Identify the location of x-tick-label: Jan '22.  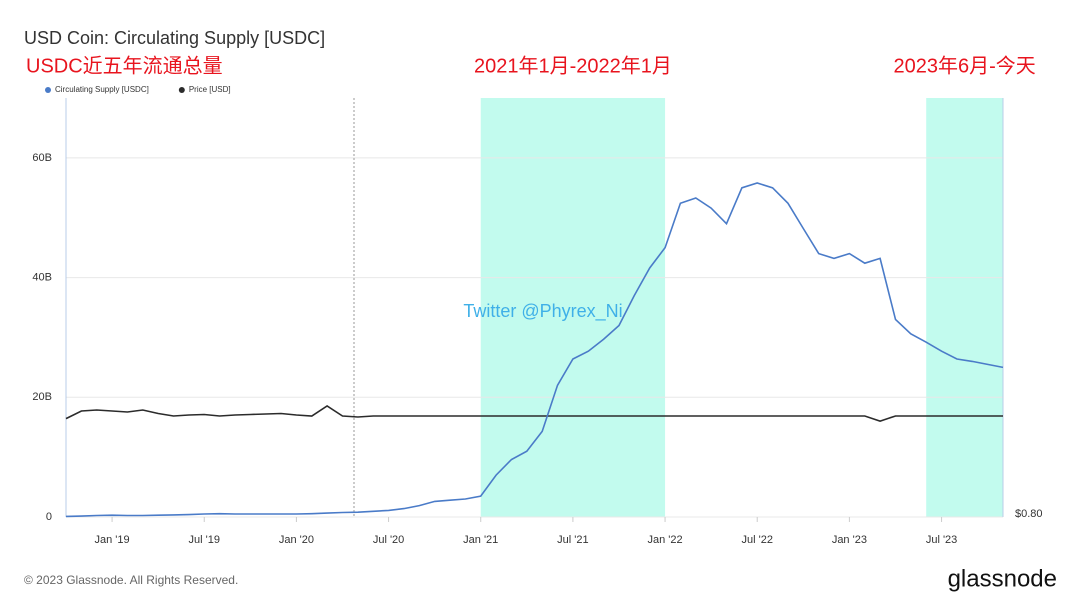
(664, 540).